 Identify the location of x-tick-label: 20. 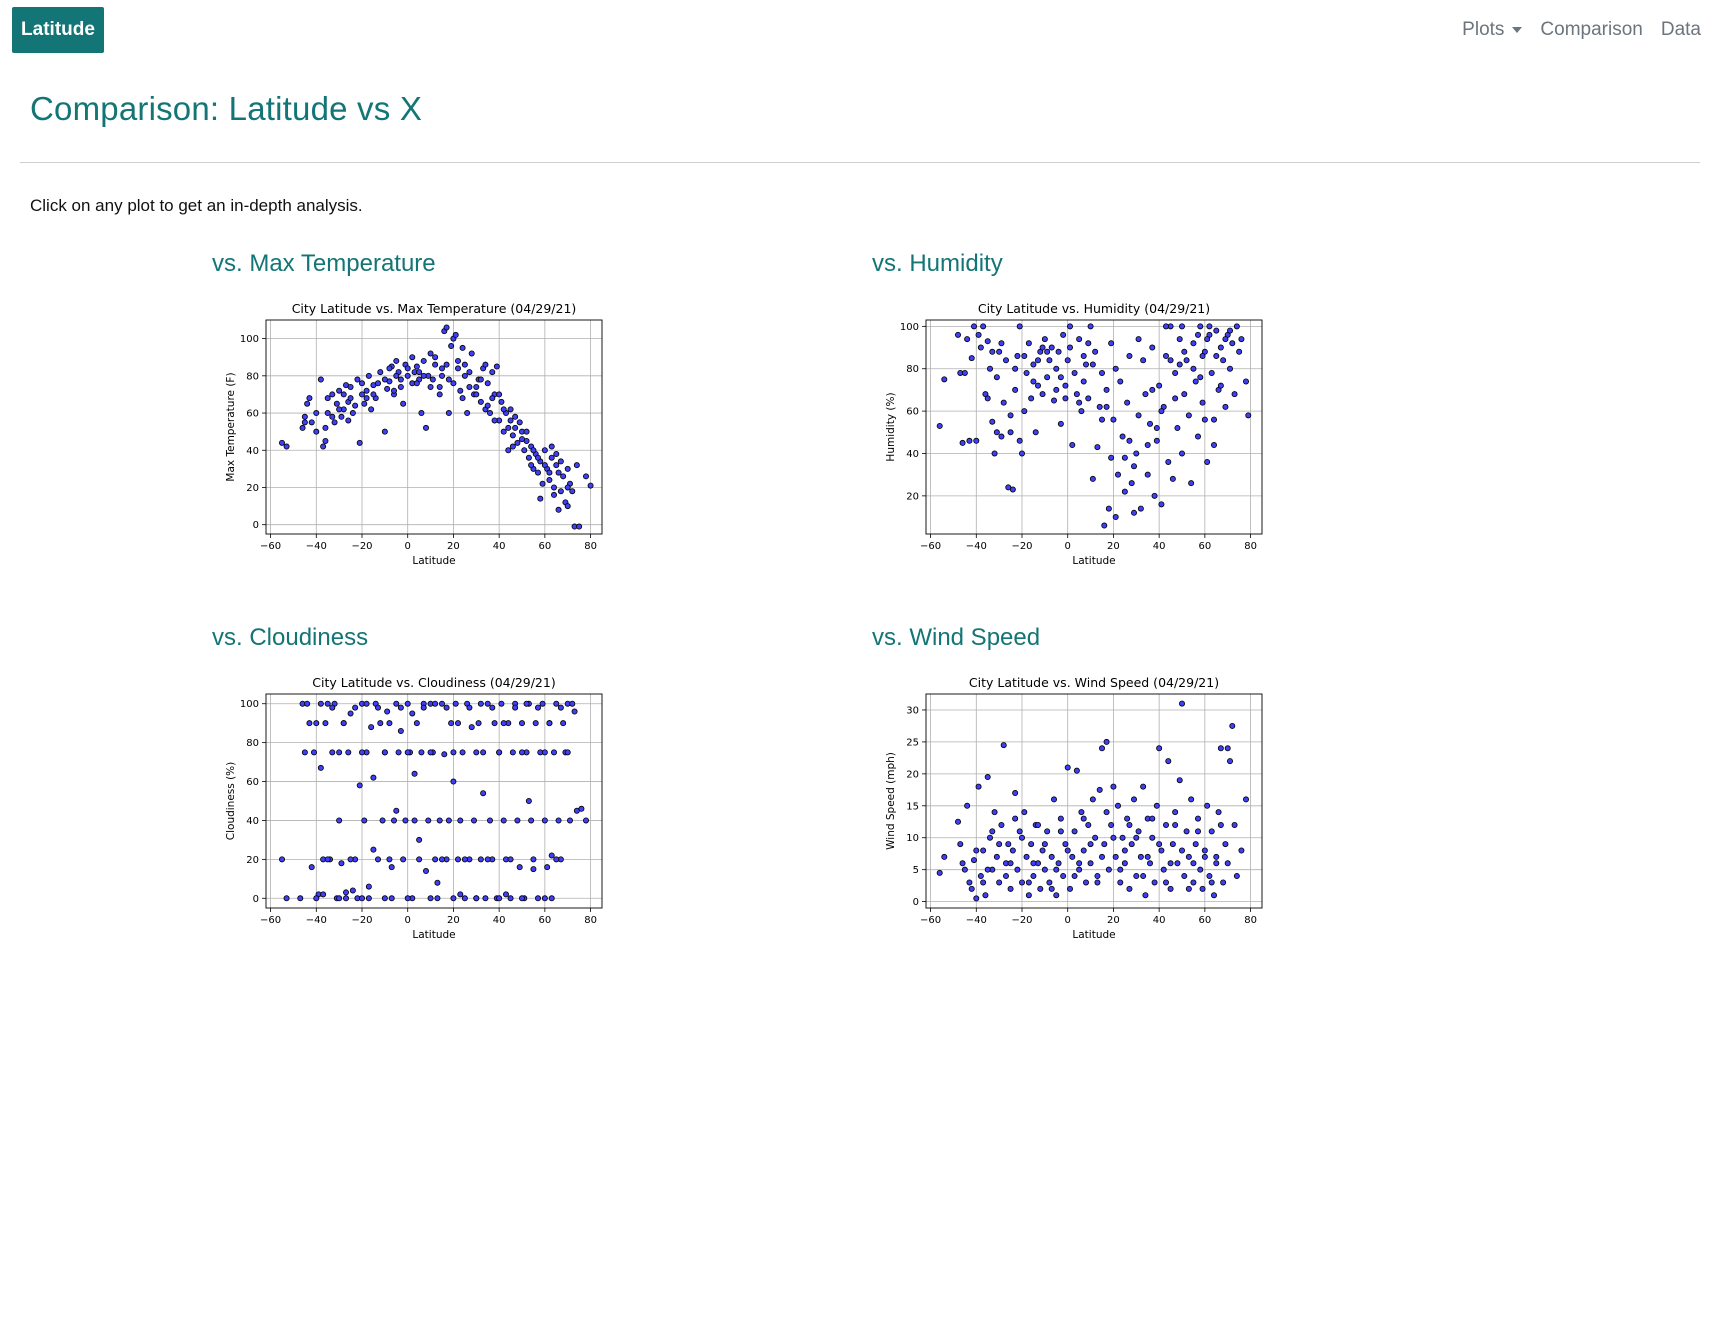
(453, 546).